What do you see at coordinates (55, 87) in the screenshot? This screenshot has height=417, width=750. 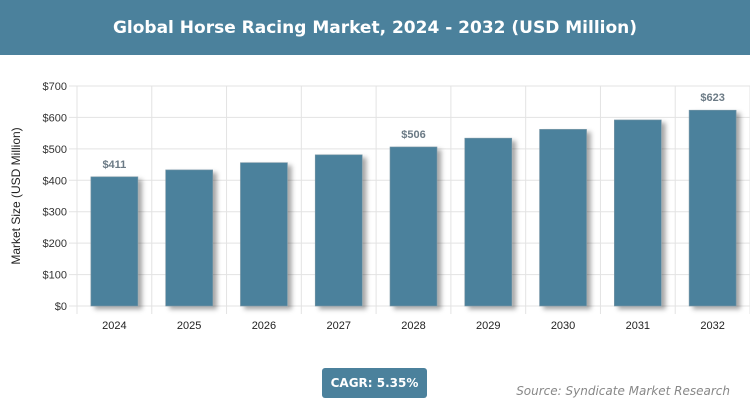 I see `y-tick-label: $700` at bounding box center [55, 87].